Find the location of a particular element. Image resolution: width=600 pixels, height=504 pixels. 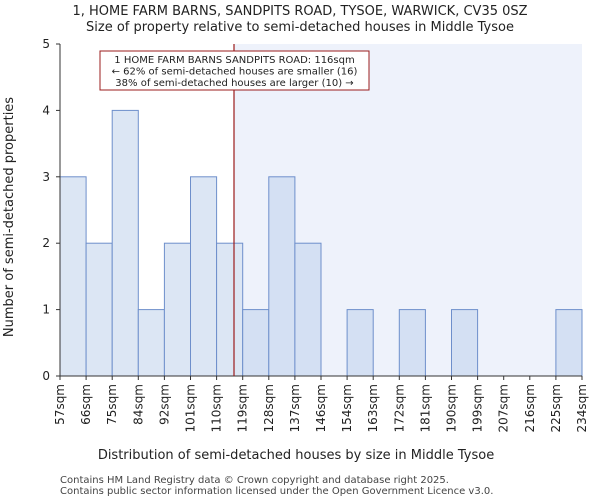

bar-225sqm is located at coordinates (569, 343).